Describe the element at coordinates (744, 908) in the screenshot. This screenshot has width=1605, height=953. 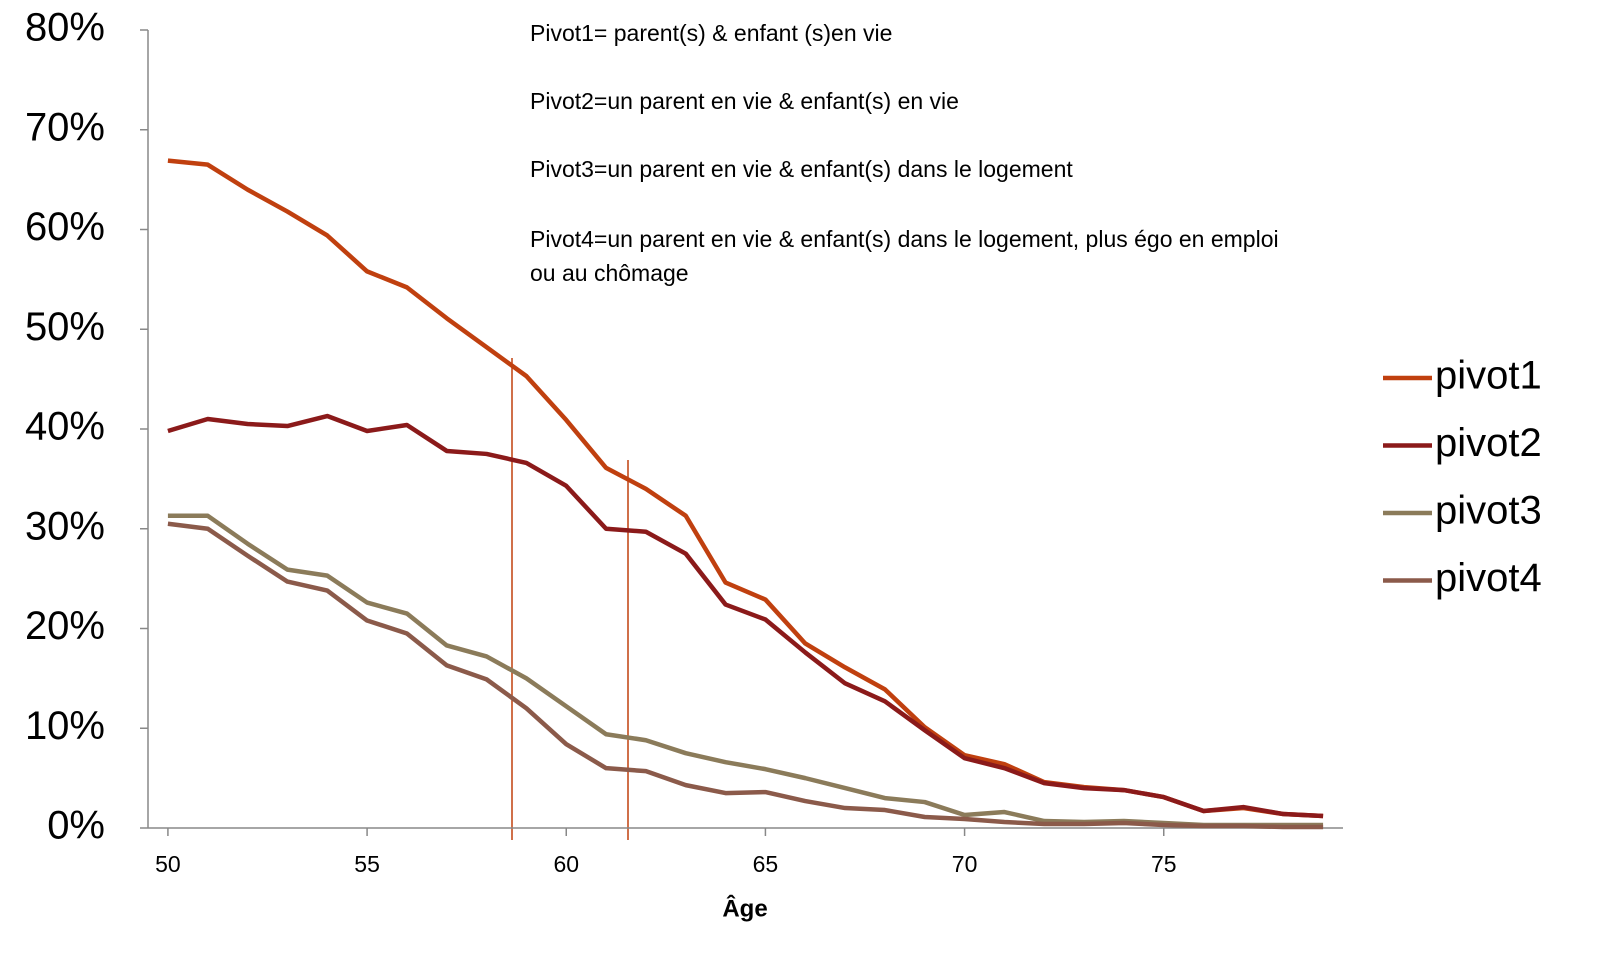
I see `x-axis-label: Âge` at that location.